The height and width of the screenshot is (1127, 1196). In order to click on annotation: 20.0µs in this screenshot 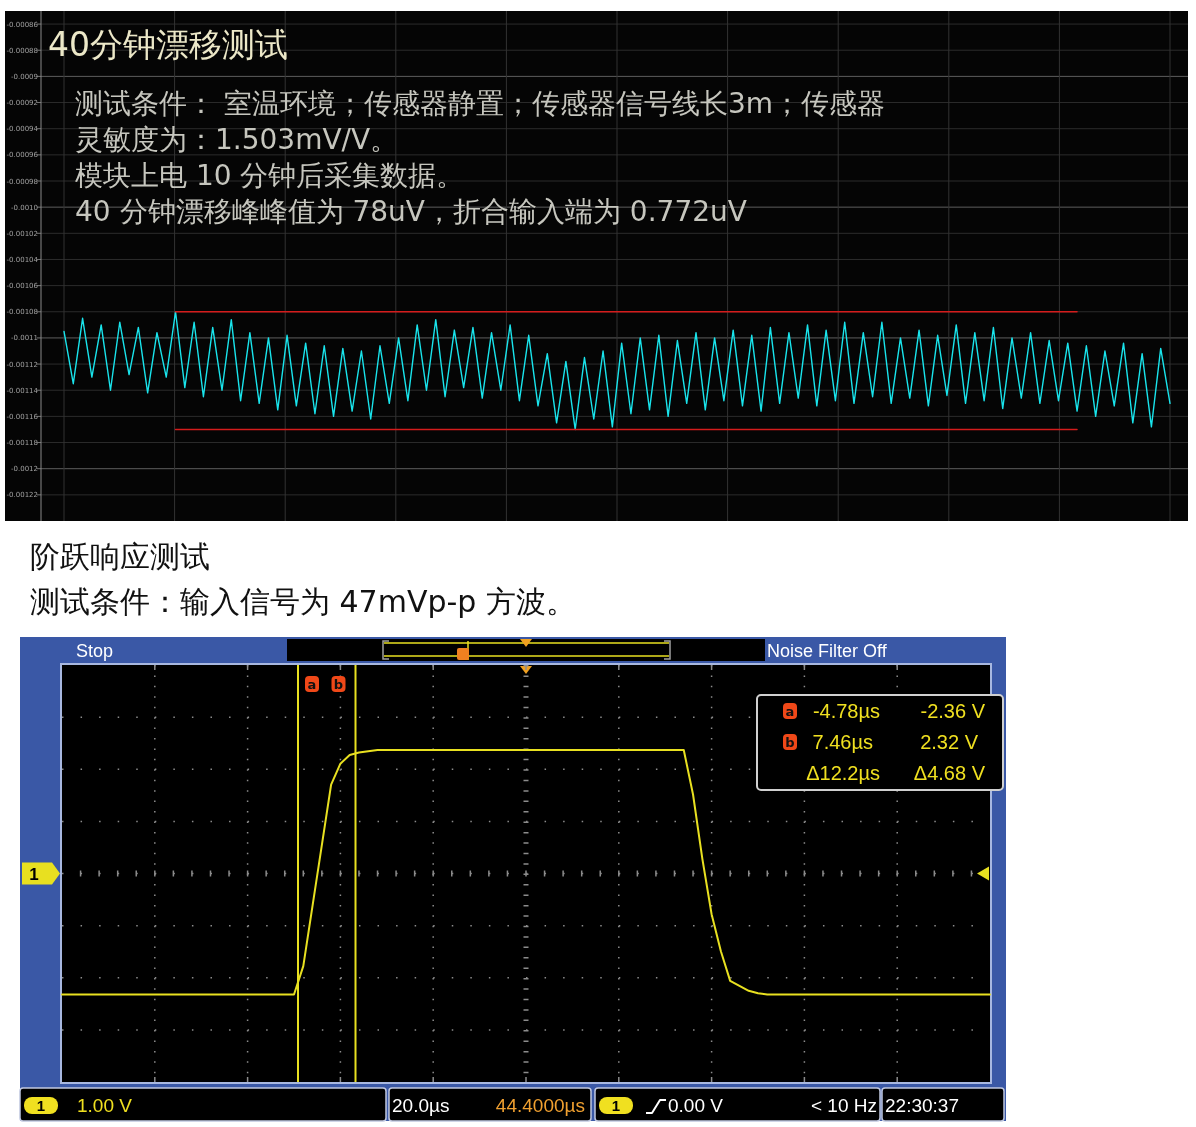, I will do `click(421, 1105)`.